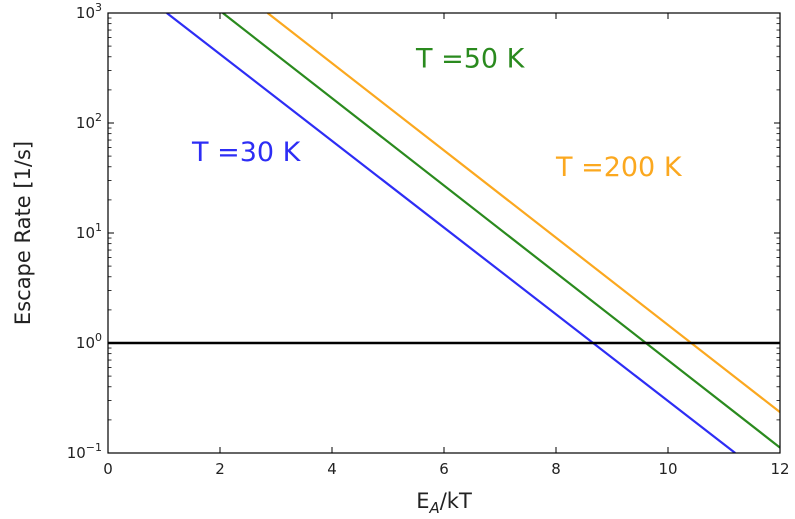 This screenshot has width=795, height=519. I want to click on y-tick-exponent: 2, so click(98, 117).